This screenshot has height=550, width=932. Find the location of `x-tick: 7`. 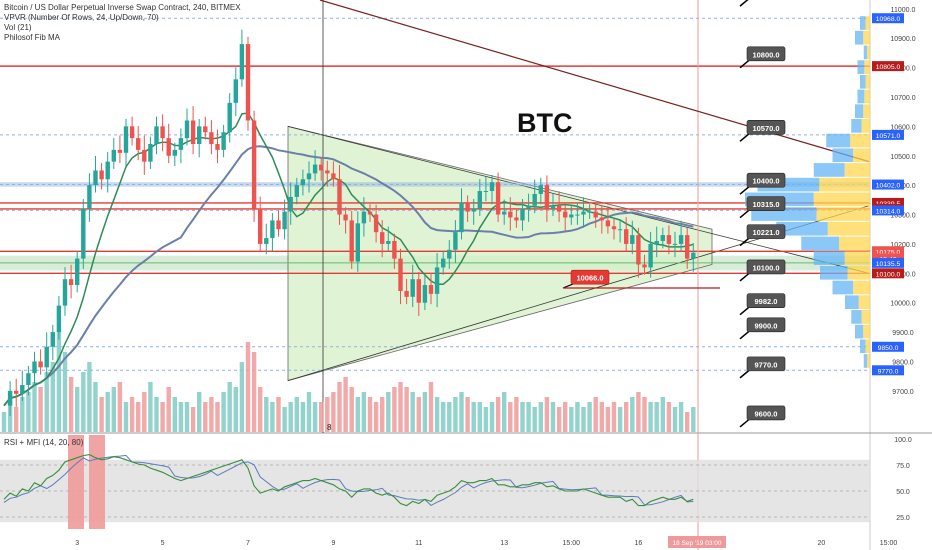

x-tick: 7 is located at coordinates (248, 543).